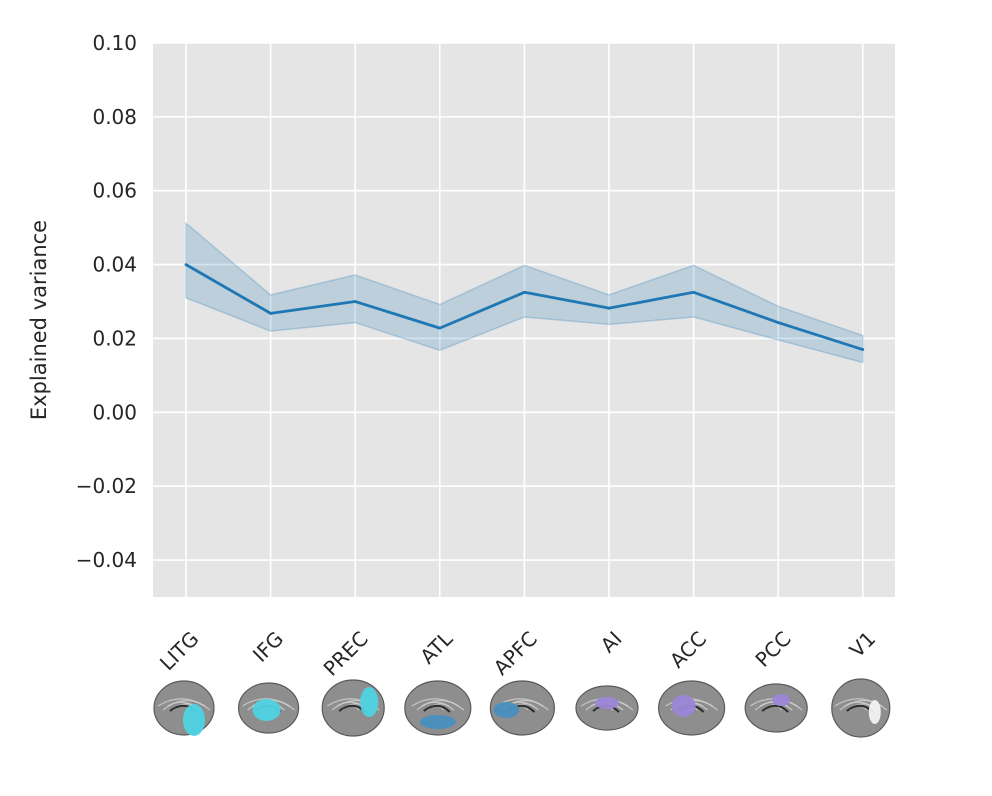 The width and height of the screenshot is (992, 796). I want to click on y-tick-label: −0.02, so click(106, 486).